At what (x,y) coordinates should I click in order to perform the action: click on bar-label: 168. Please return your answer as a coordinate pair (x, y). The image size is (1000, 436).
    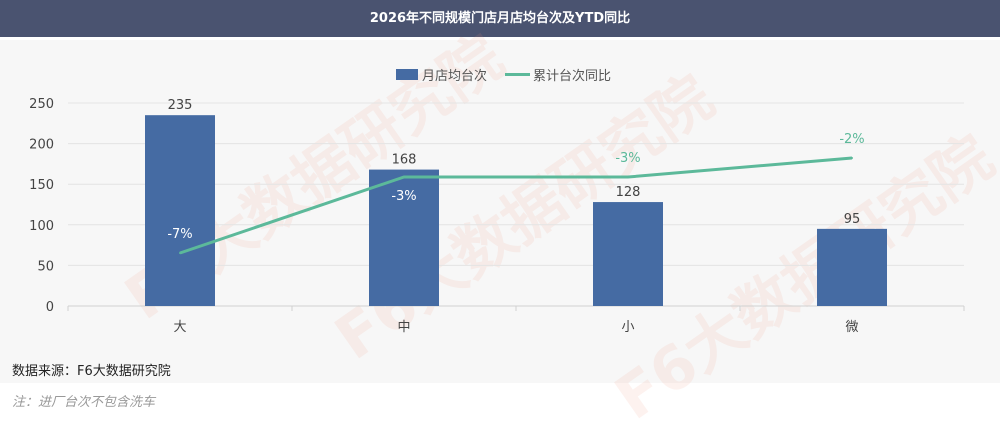
    Looking at the image, I should click on (404, 160).